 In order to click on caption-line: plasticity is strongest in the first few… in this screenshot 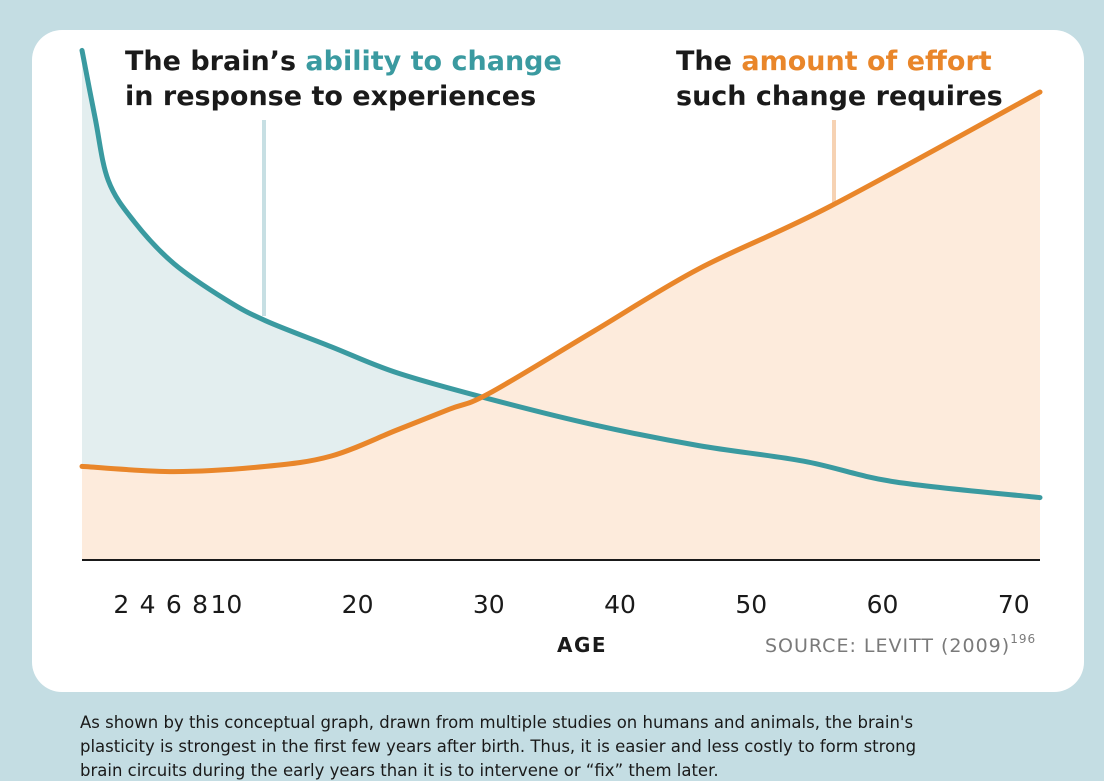, I will do `click(498, 746)`.